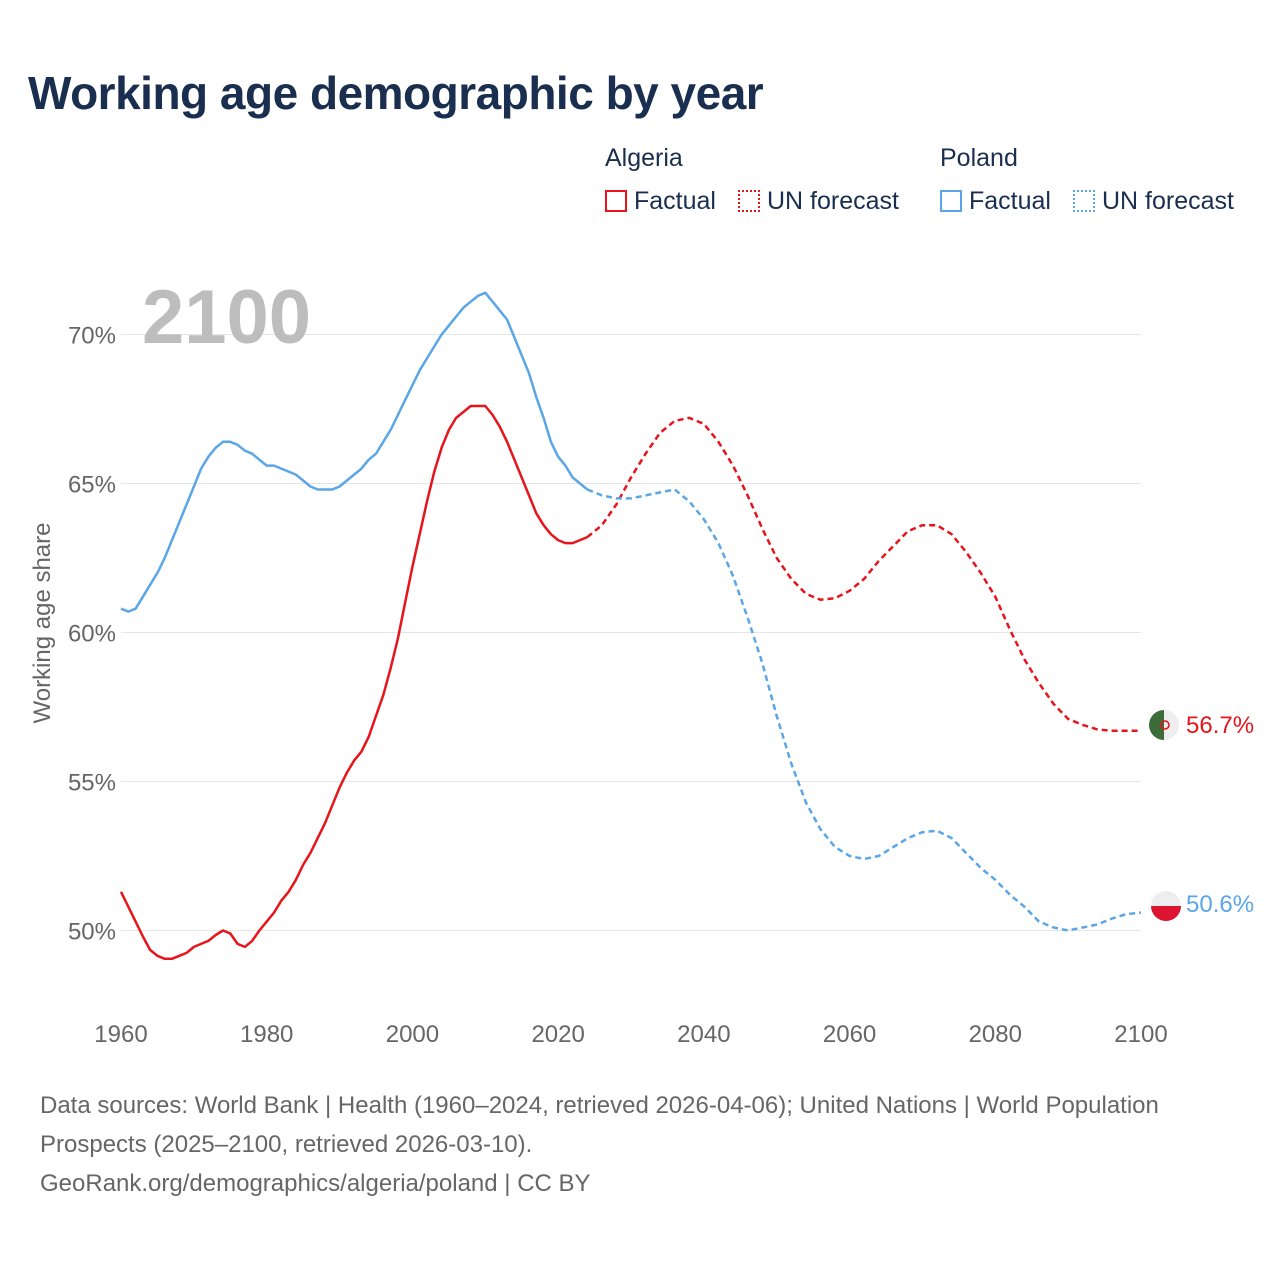 This screenshot has height=1280, width=1280. Describe the element at coordinates (226, 317) in the screenshot. I see `year-watermark: 2100` at that location.